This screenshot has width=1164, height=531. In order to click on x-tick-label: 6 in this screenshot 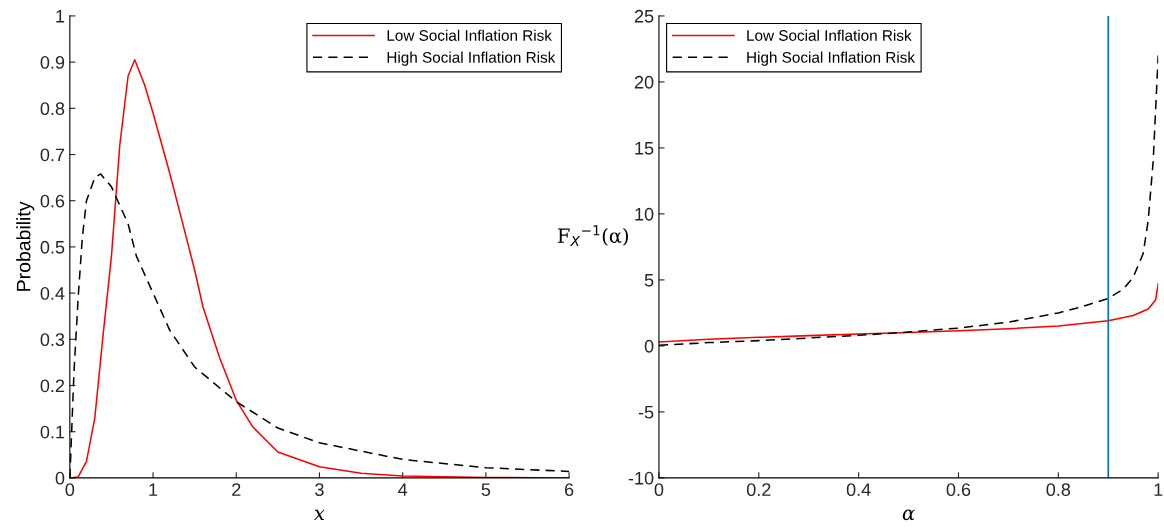, I will do `click(569, 490)`.